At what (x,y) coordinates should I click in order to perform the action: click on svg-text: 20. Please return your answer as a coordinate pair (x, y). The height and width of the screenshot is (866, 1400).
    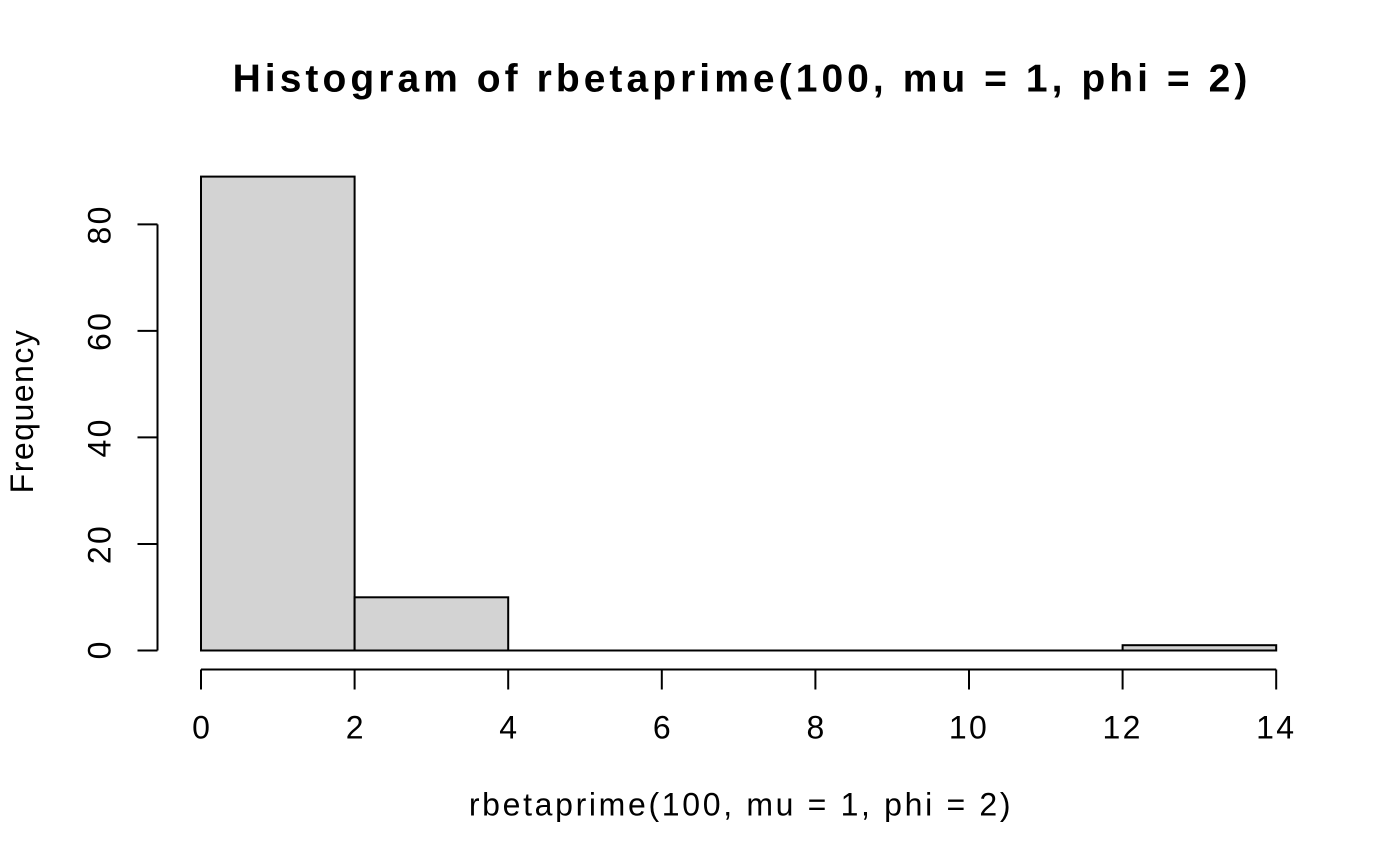
    Looking at the image, I should click on (100, 544).